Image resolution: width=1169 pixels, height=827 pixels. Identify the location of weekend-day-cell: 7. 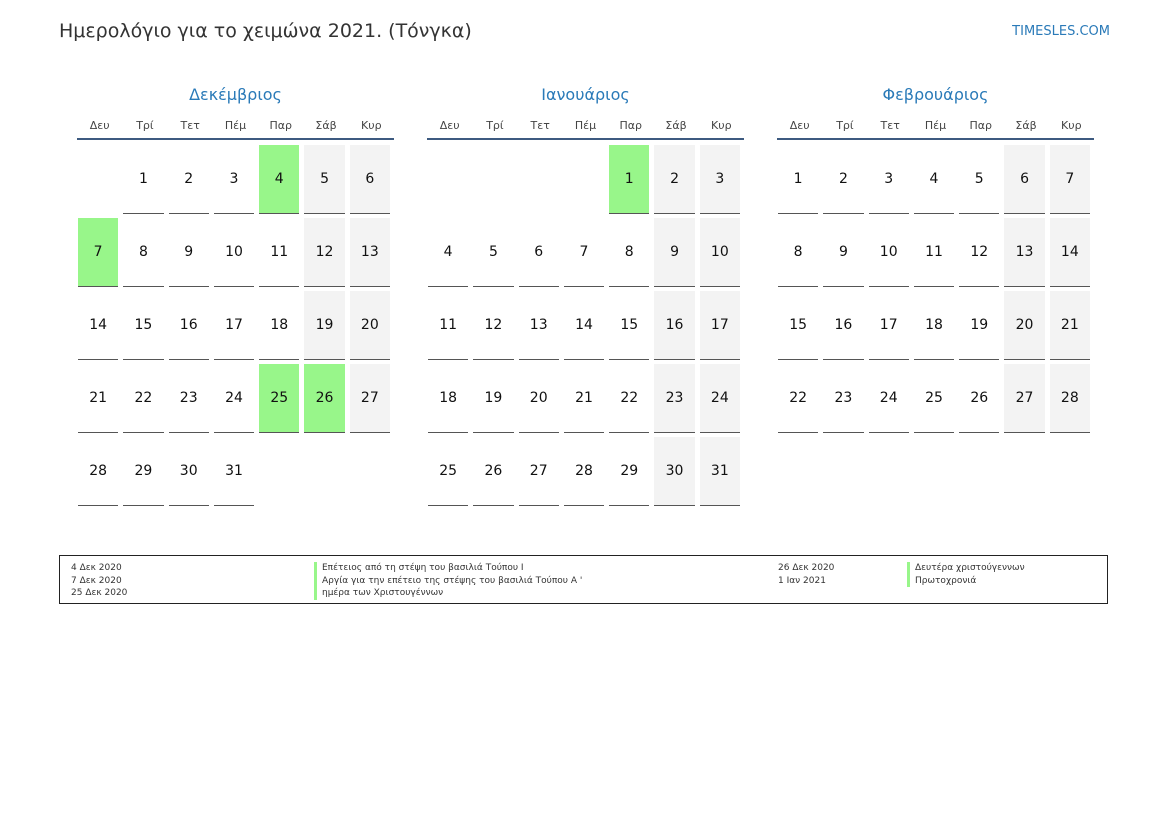
(1071, 179).